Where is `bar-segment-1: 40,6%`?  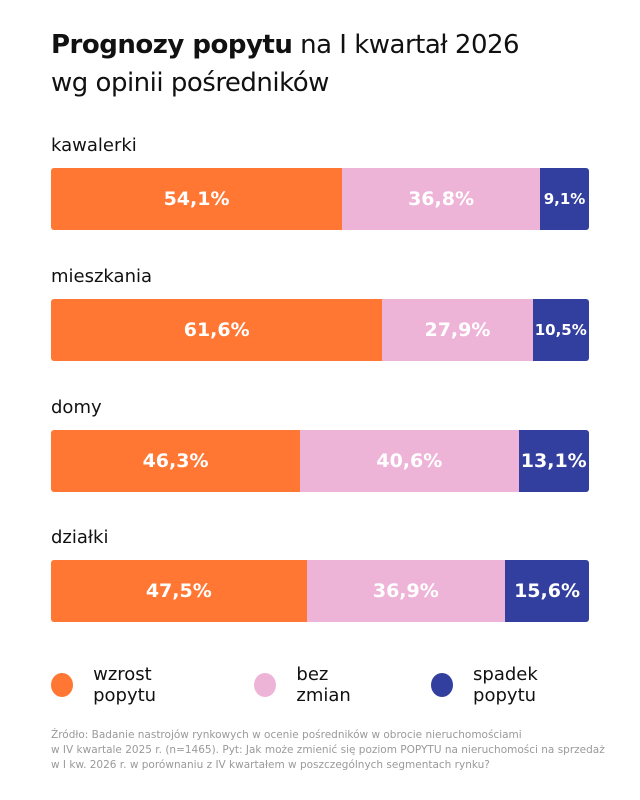
bar-segment-1: 40,6% is located at coordinates (409, 461).